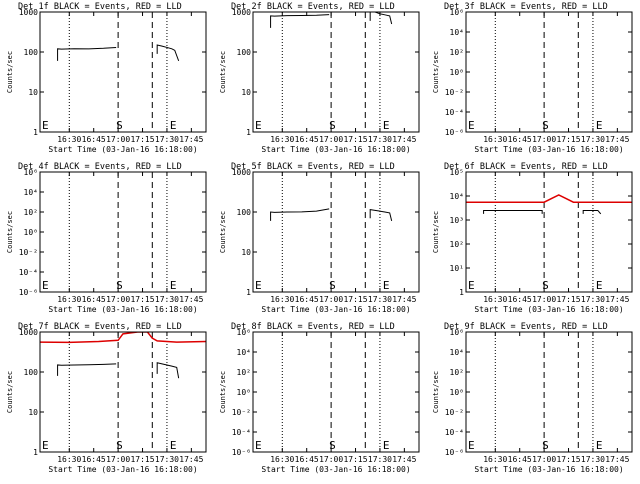 This screenshot has height=484, width=640. I want to click on y-tick-label: 10³, so click(457, 220).